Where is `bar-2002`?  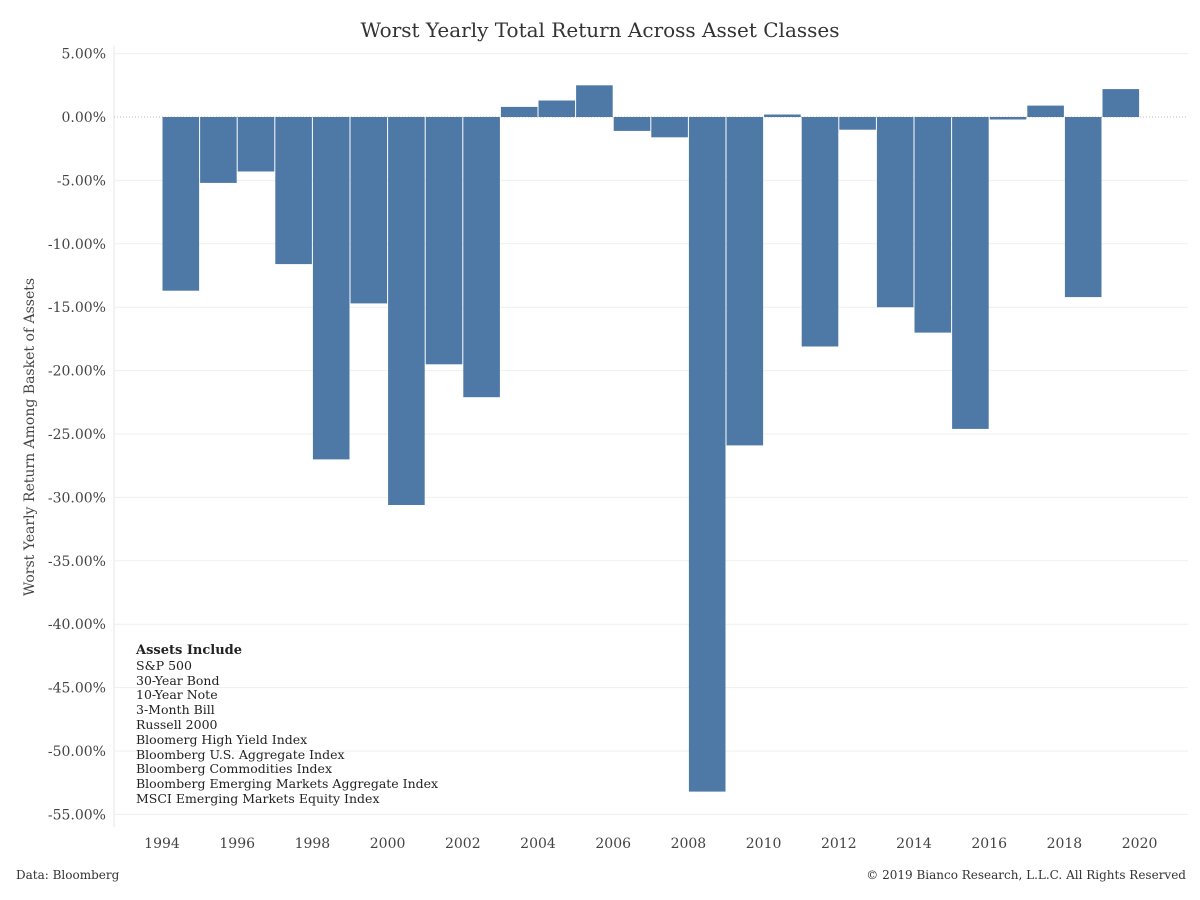
bar-2002 is located at coordinates (481, 257).